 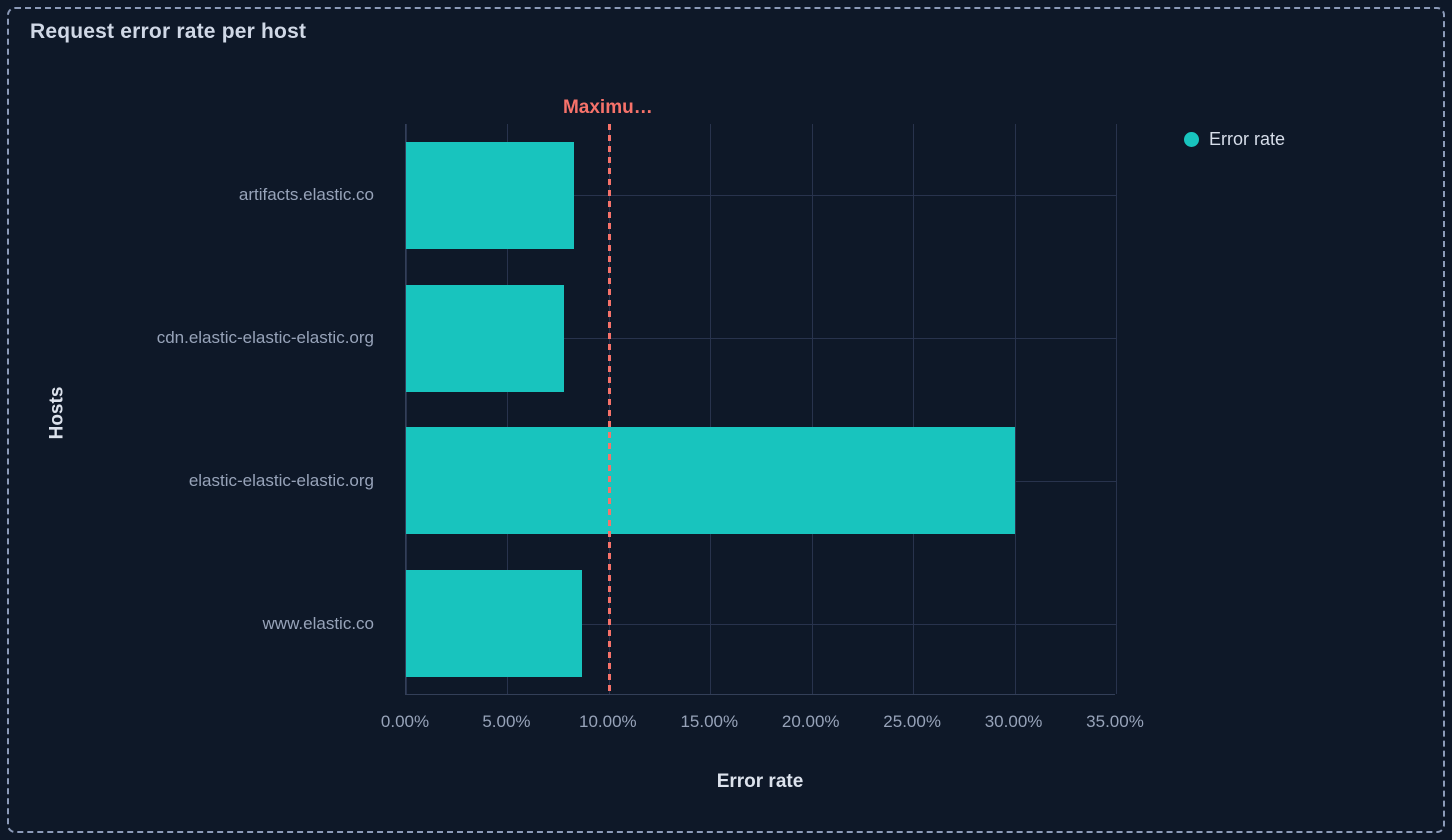 I want to click on bar-artifacts.elastic.co, so click(x=490, y=195).